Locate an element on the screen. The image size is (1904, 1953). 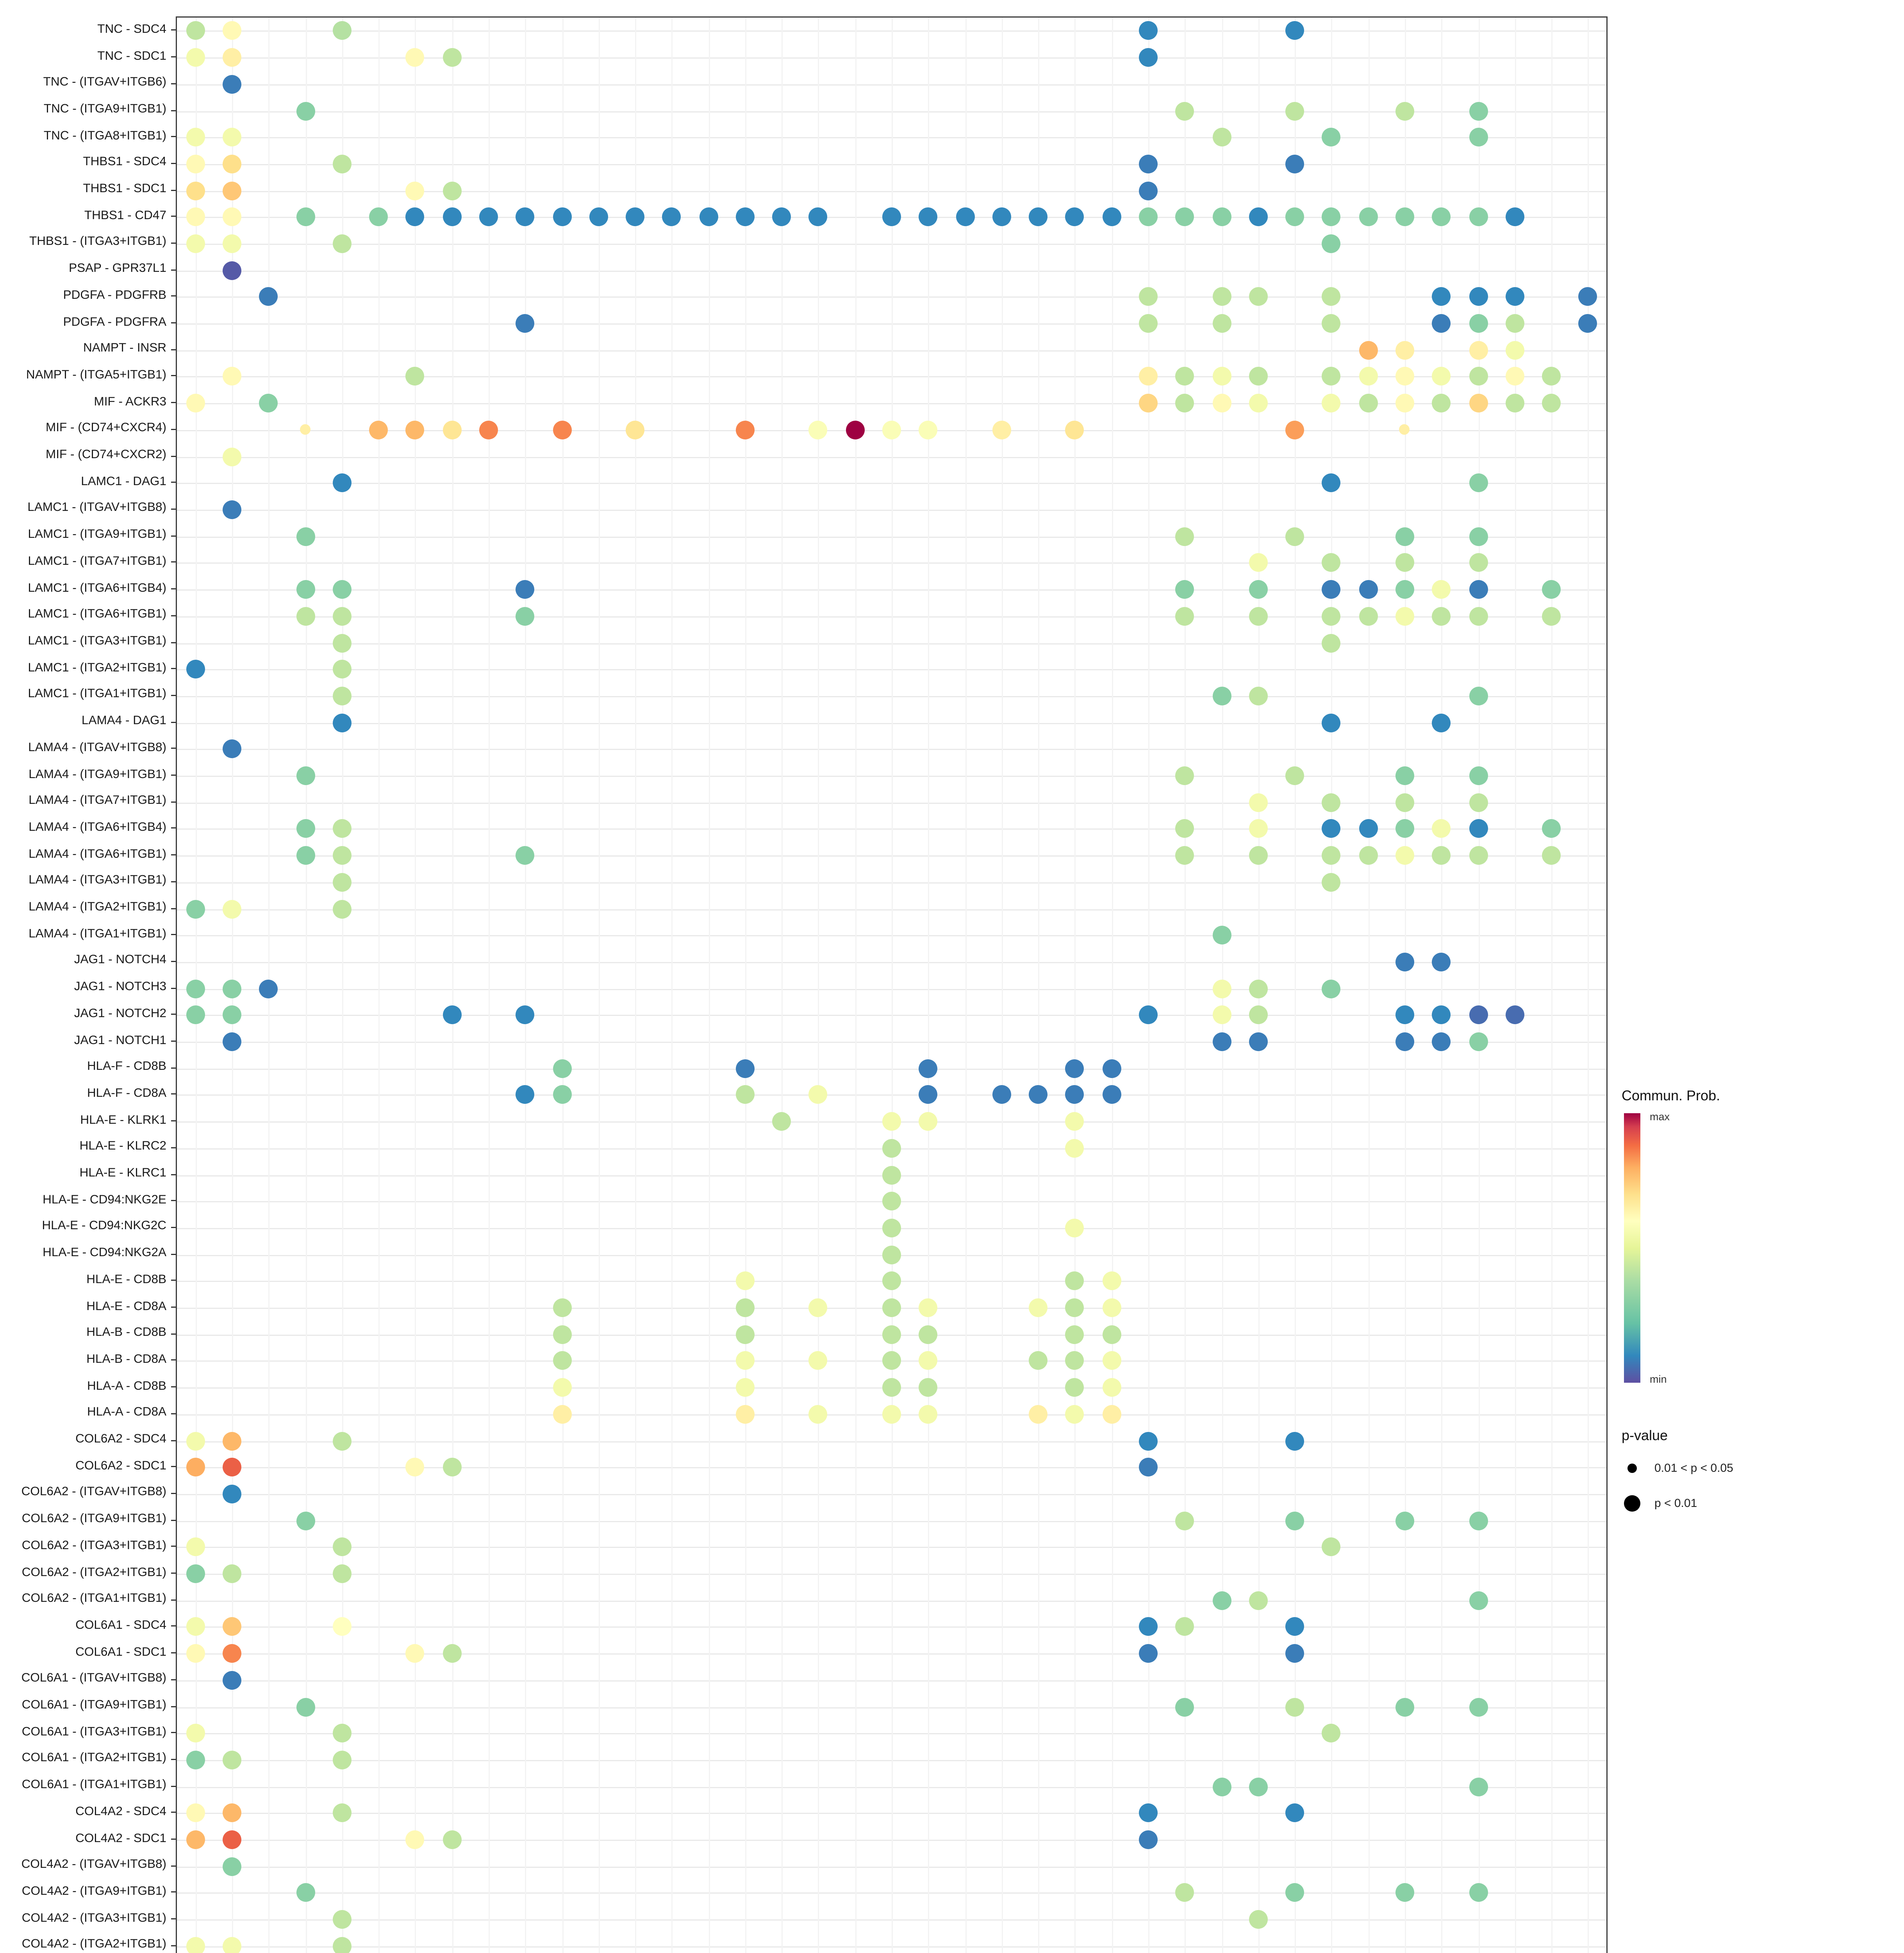
pvalue-legend-item: 0.01 < p < 0.05 is located at coordinates (1762, 1468).